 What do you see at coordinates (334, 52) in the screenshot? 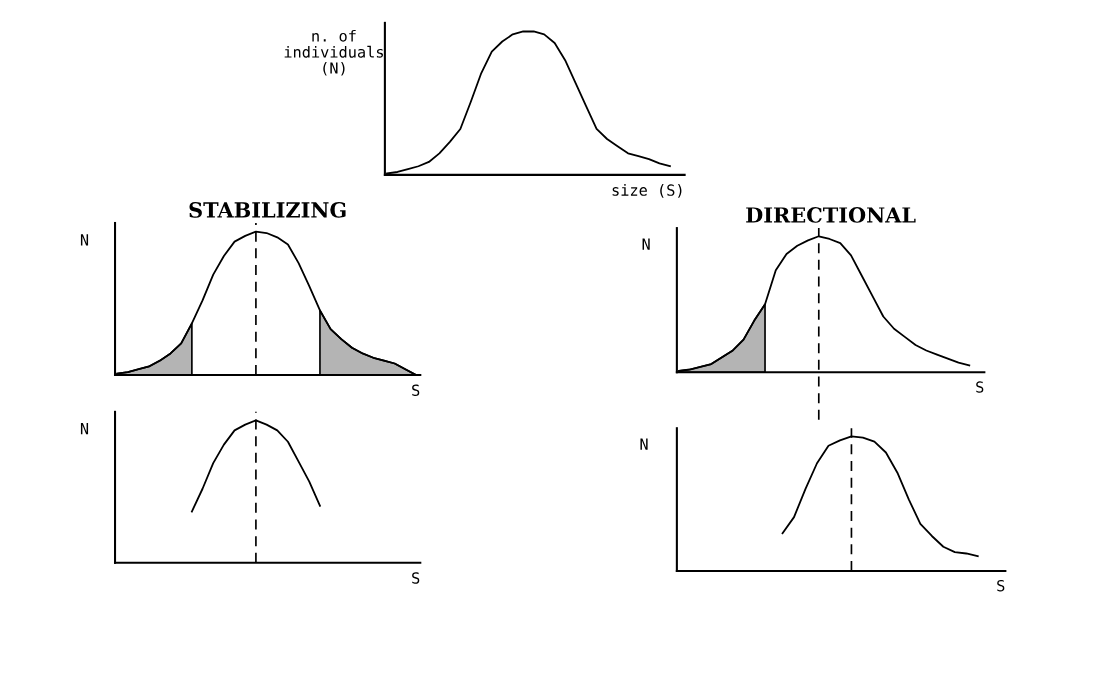
I see `y-axis-title: n. of individuals (N)` at bounding box center [334, 52].